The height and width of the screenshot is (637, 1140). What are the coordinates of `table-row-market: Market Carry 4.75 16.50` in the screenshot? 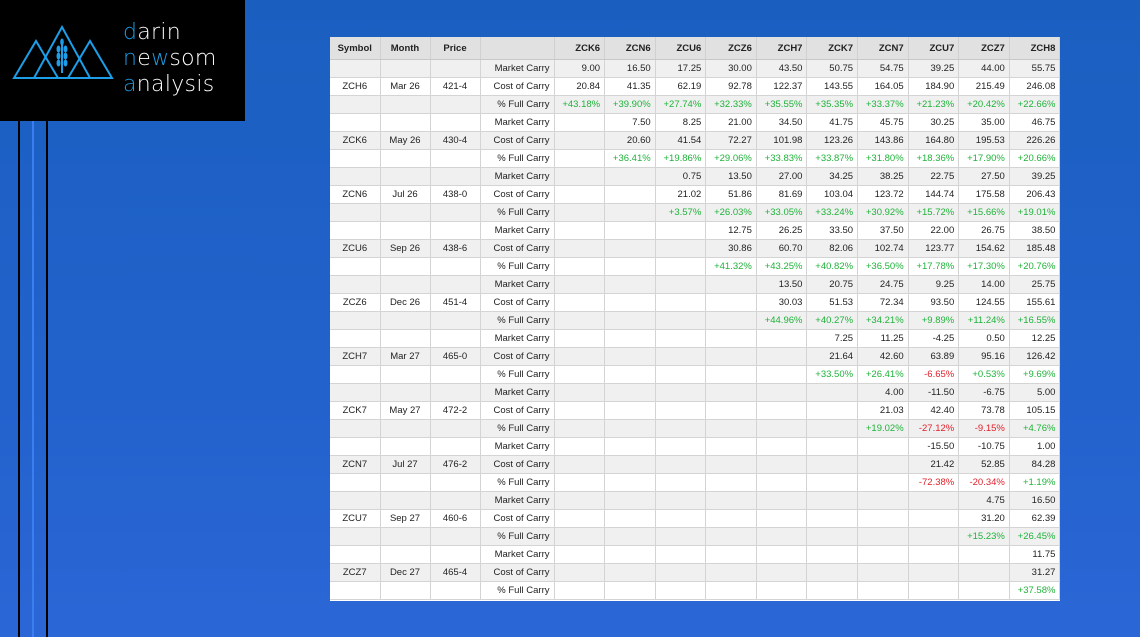 It's located at (695, 500).